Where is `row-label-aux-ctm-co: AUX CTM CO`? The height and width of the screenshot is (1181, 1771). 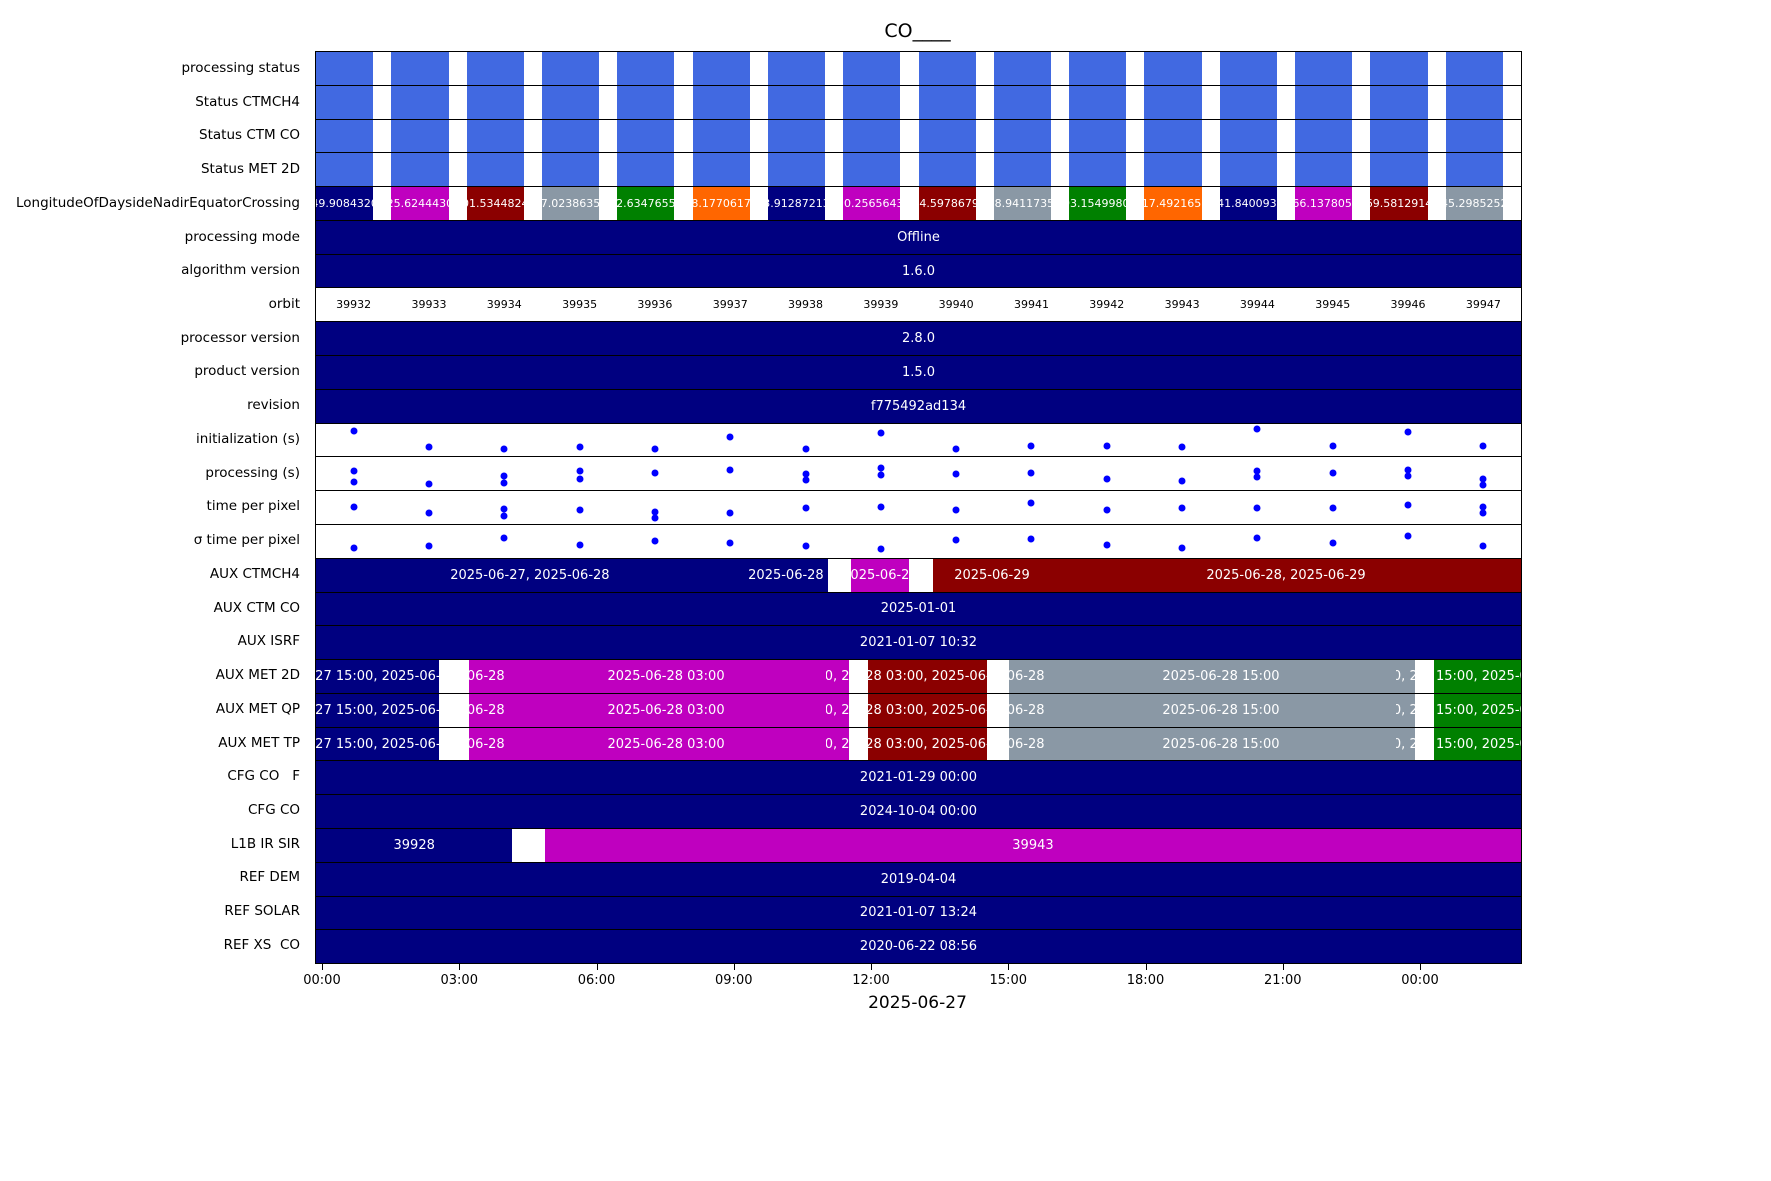
row-label-aux-ctm-co: AUX CTM CO is located at coordinates (256, 607).